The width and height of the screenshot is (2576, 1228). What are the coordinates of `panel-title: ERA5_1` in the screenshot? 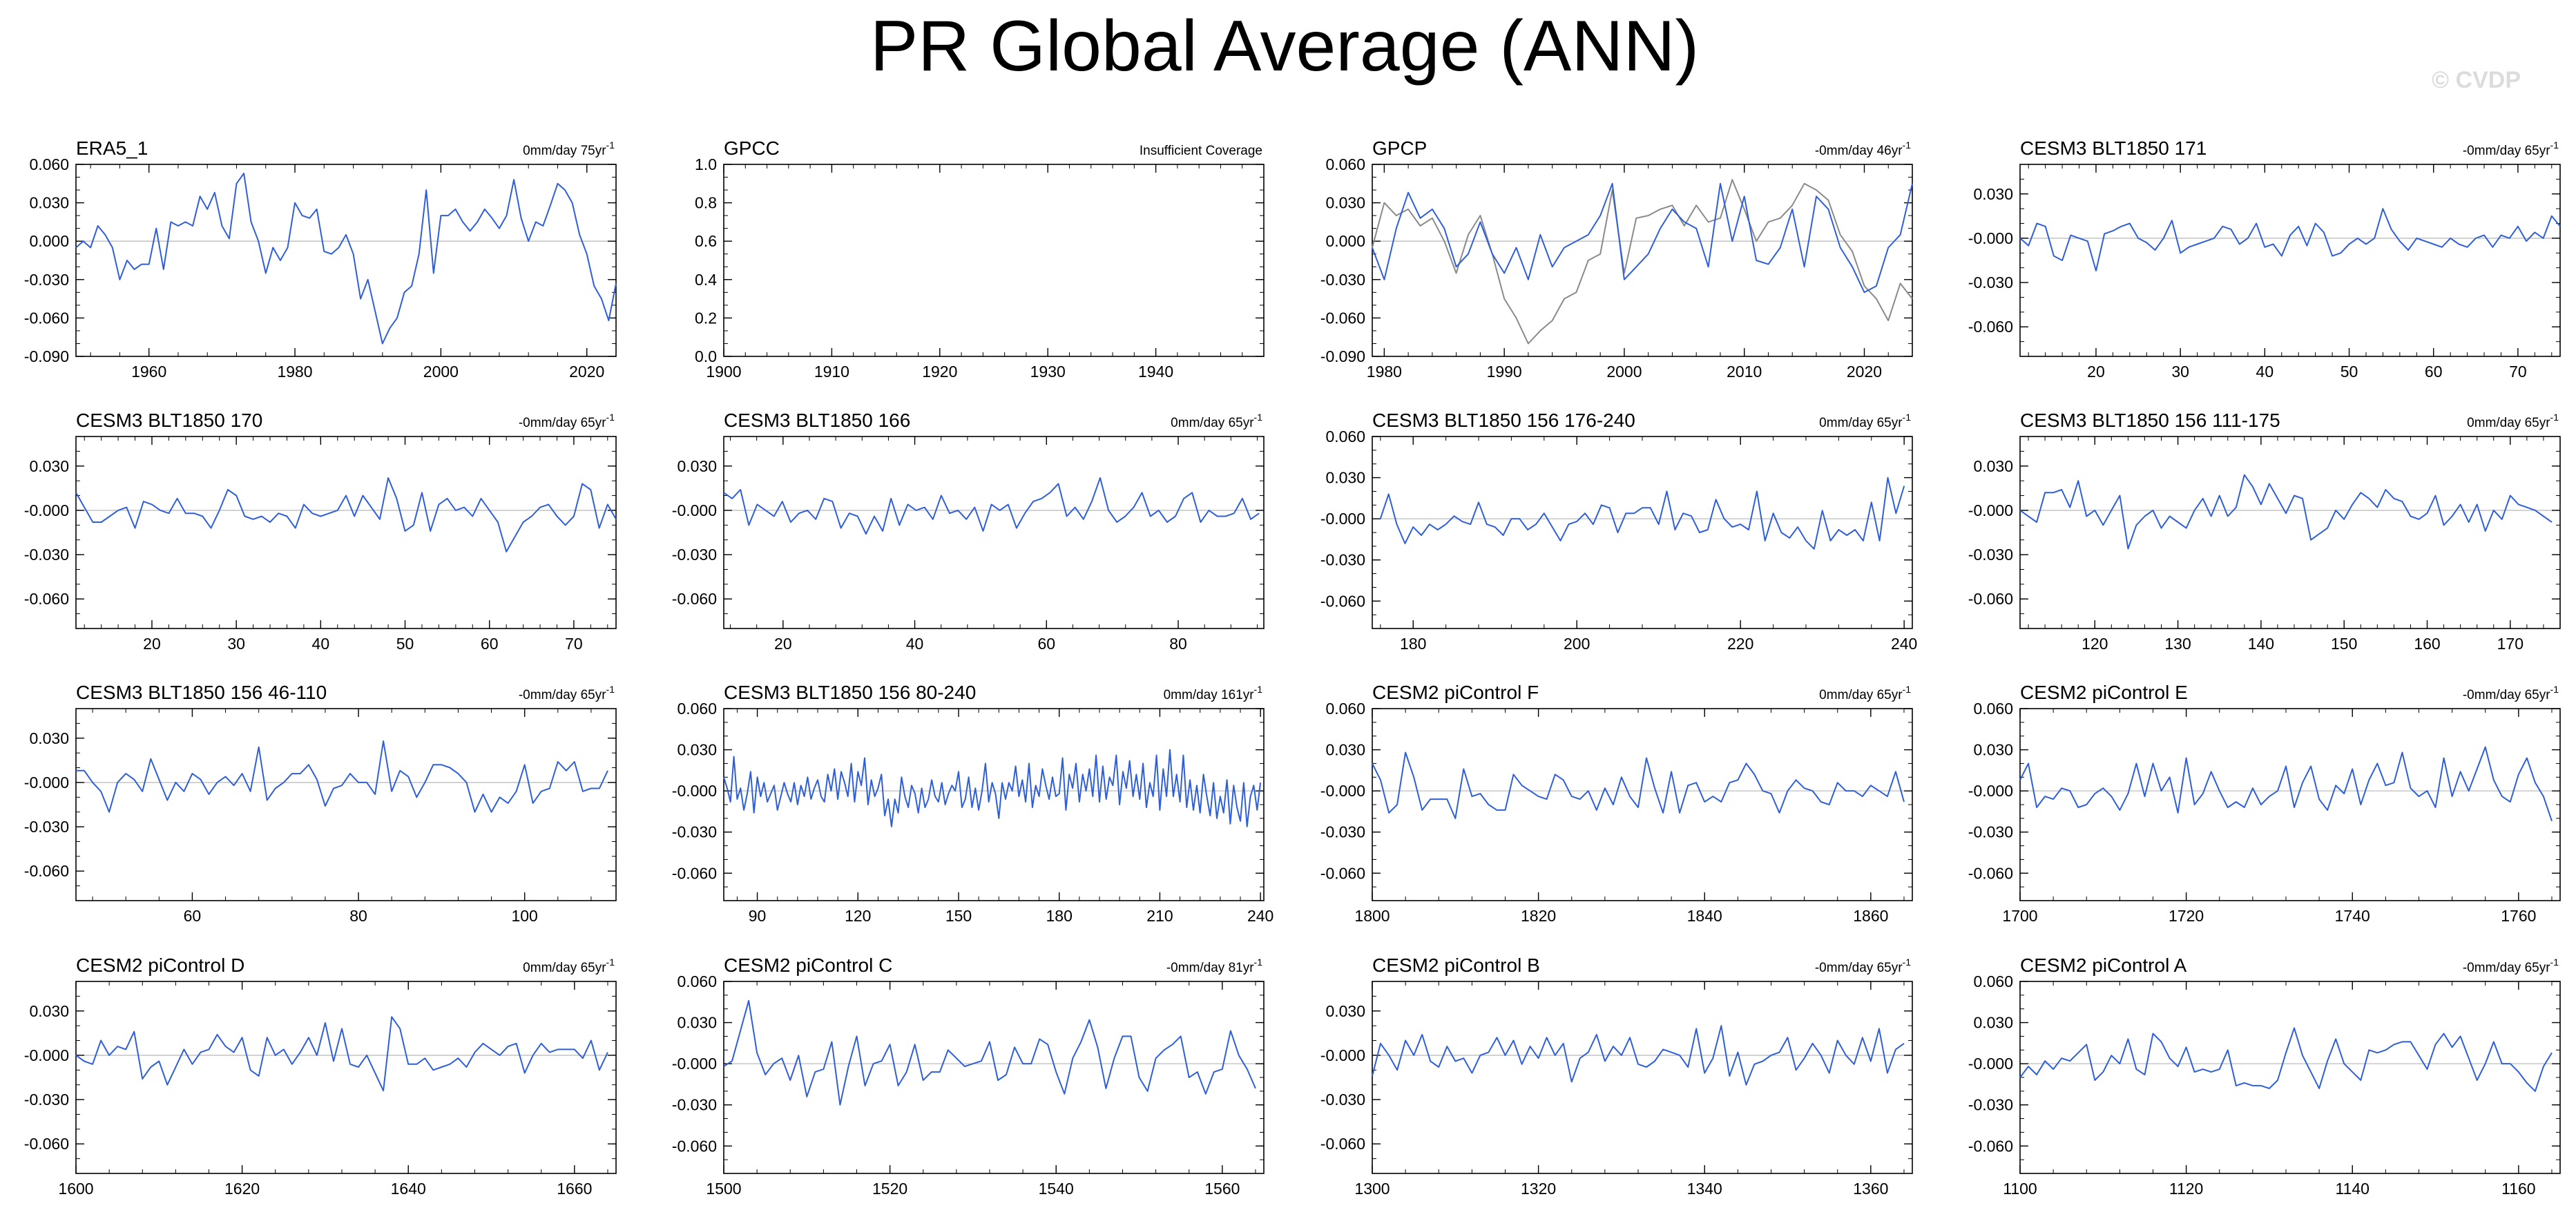 It's located at (112, 148).